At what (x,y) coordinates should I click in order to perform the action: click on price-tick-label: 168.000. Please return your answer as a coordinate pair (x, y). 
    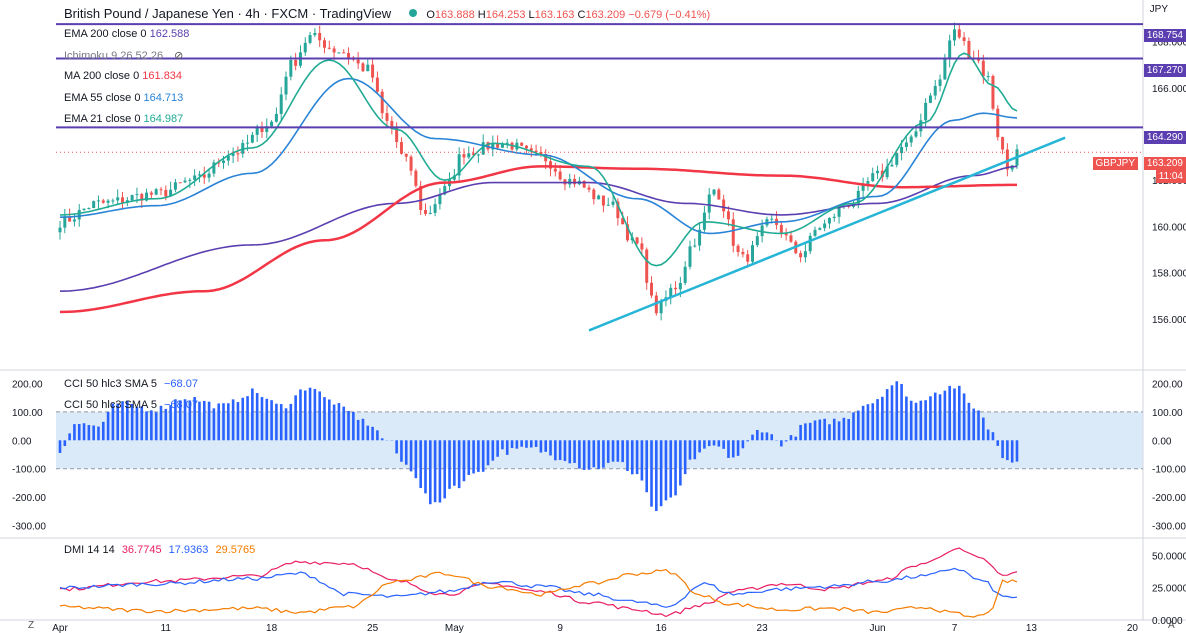
    Looking at the image, I should click on (1169, 43).